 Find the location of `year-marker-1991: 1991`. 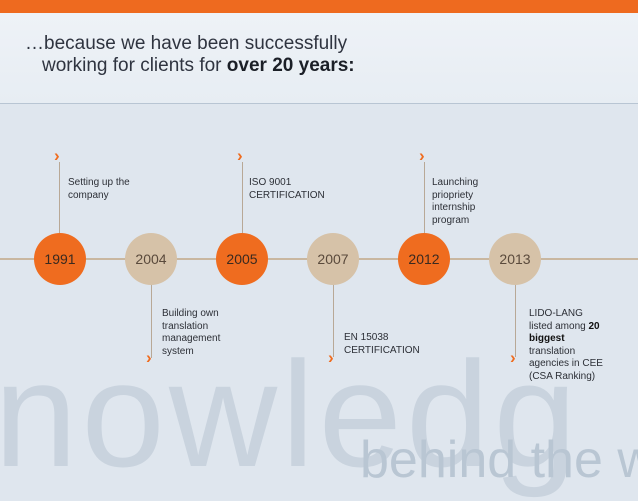

year-marker-1991: 1991 is located at coordinates (60, 259).